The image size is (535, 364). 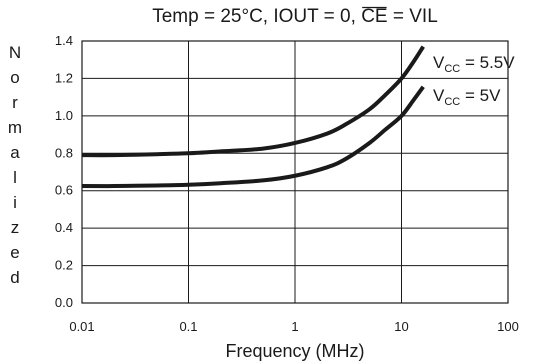 What do you see at coordinates (14, 77) in the screenshot?
I see `y-axis-label-letter: o` at bounding box center [14, 77].